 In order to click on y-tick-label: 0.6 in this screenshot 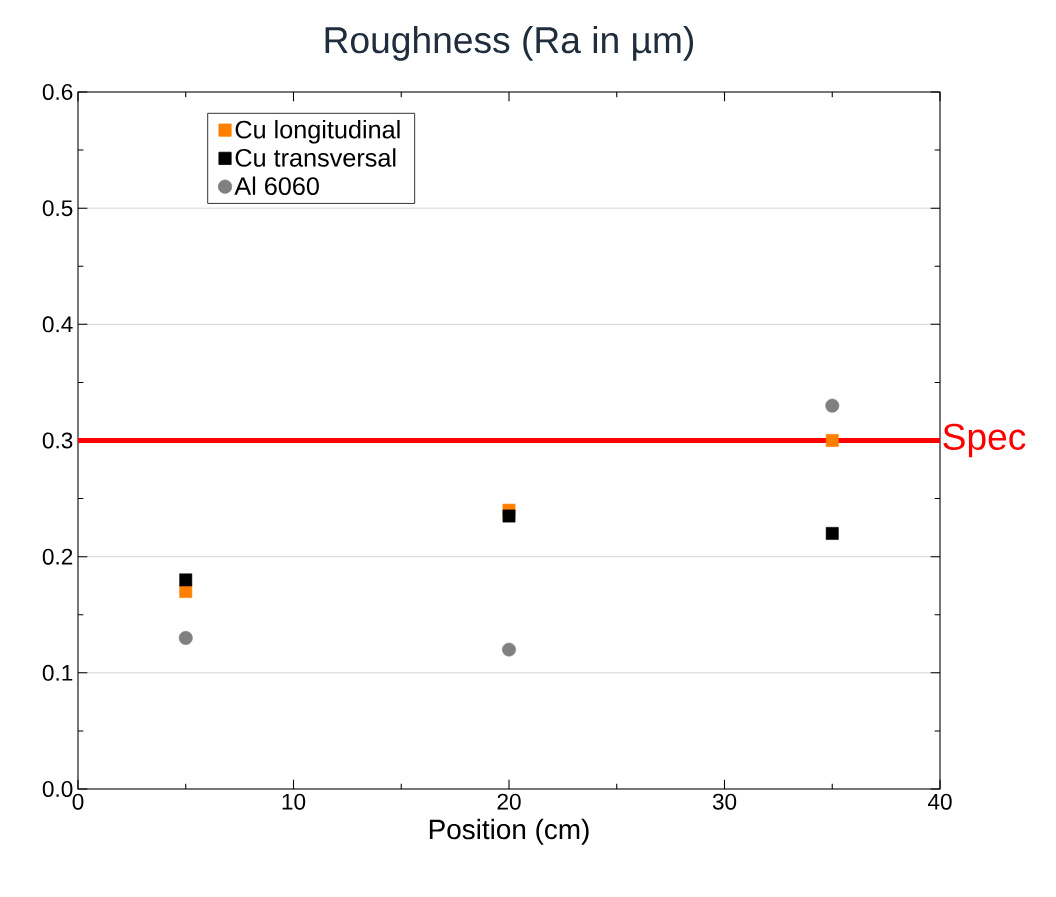, I will do `click(57, 92)`.